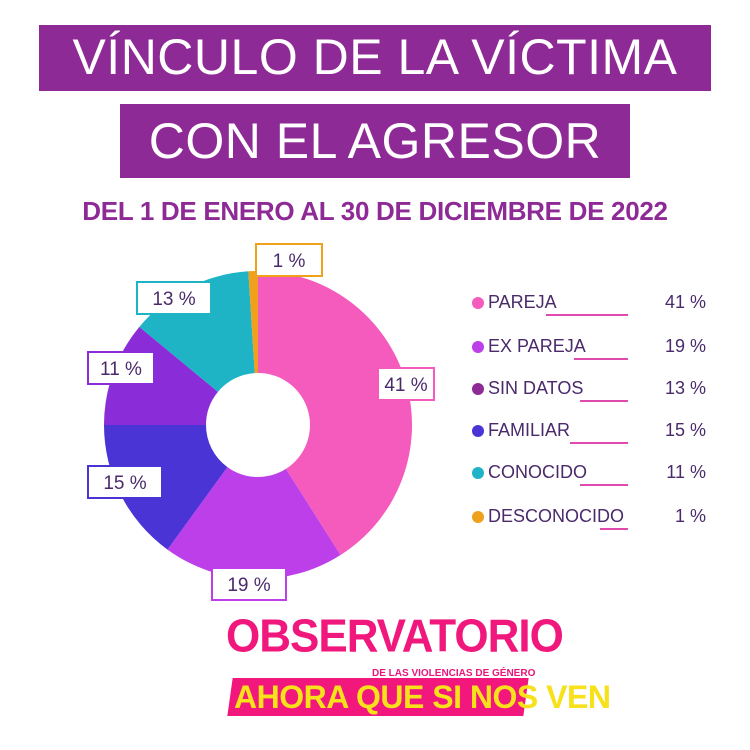  I want to click on legend-label: SIN DATOS, so click(536, 388).